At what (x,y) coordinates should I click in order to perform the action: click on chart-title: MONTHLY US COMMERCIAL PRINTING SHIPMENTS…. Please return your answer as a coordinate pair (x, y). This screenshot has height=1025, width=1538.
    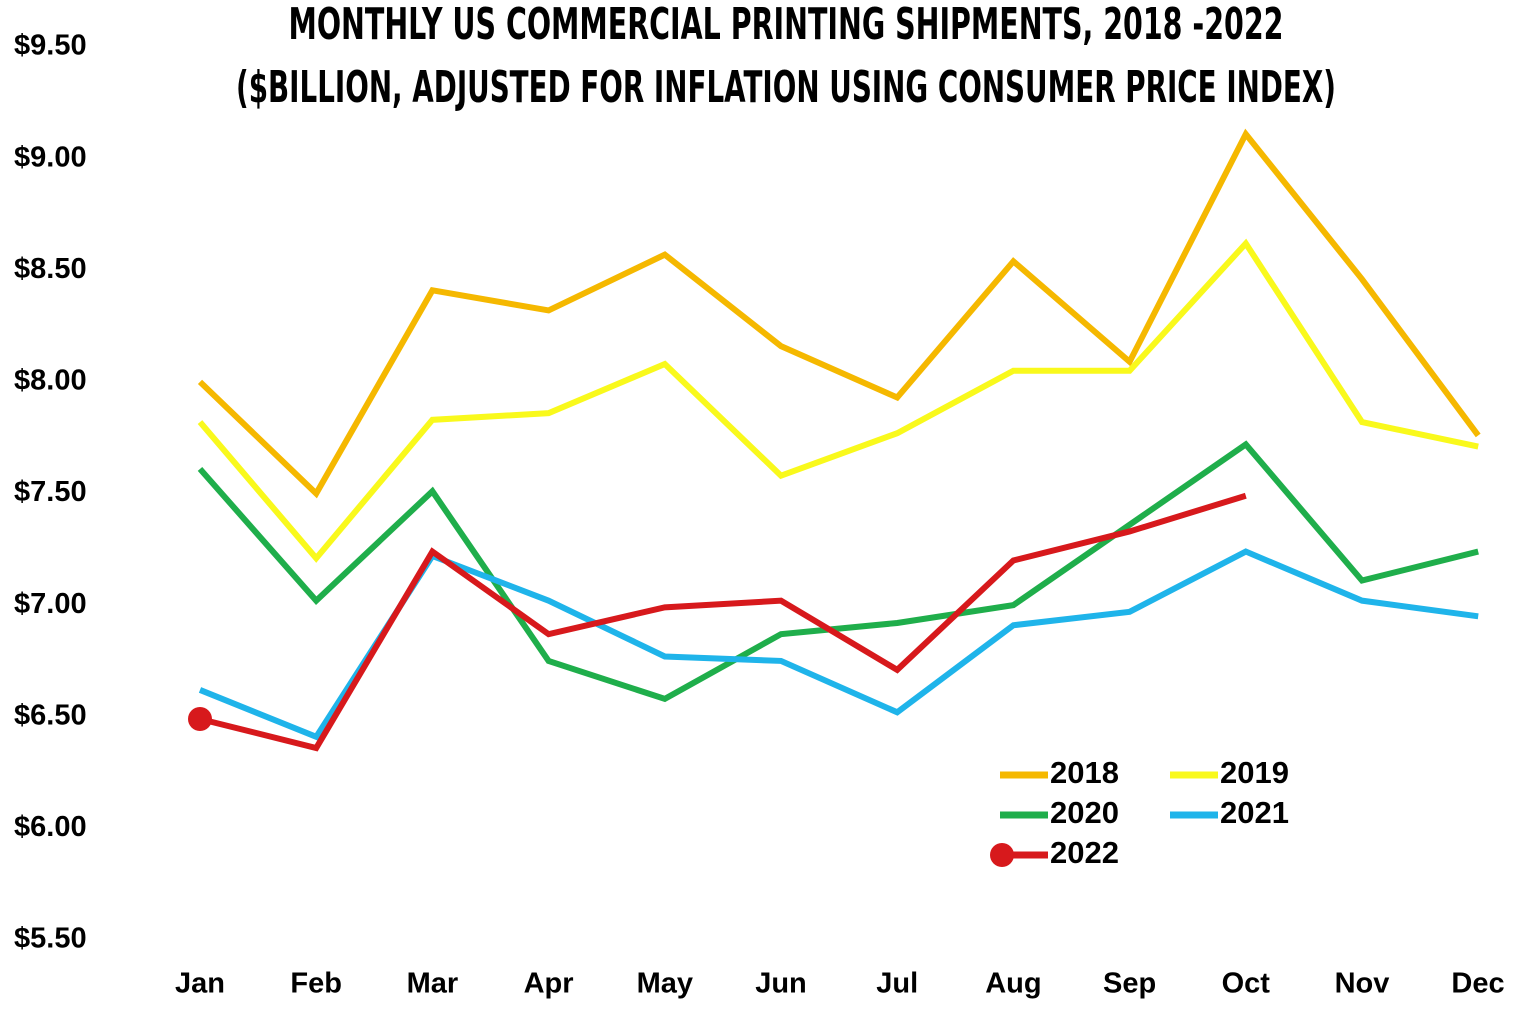
    Looking at the image, I should click on (786, 25).